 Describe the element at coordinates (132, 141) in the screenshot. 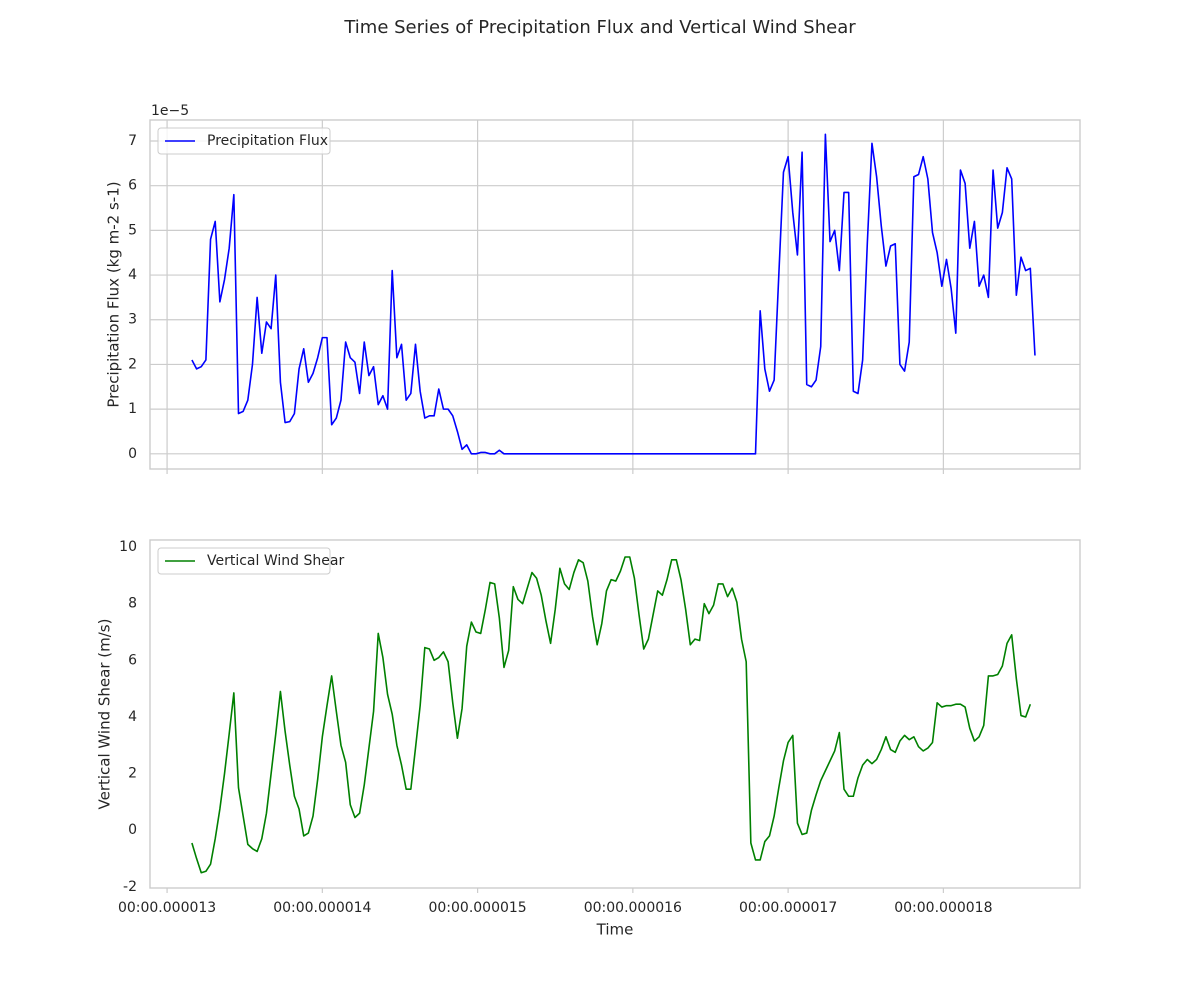

I see `y-tick-label: 7` at that location.